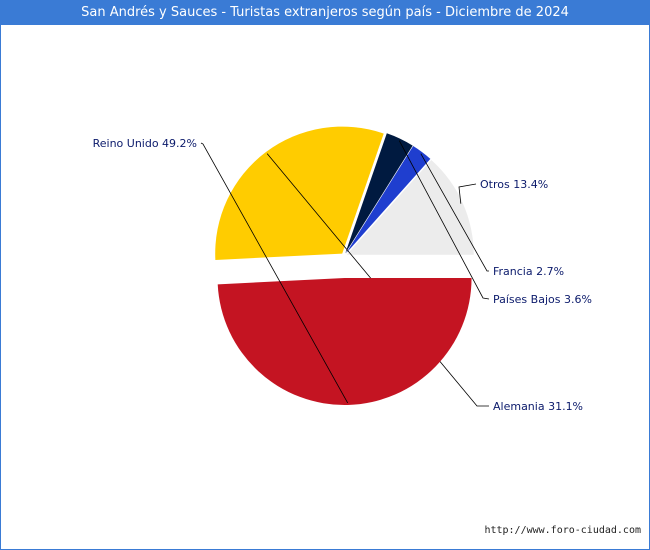  I want to click on leader-line-reino-unido, so click(274, 273).